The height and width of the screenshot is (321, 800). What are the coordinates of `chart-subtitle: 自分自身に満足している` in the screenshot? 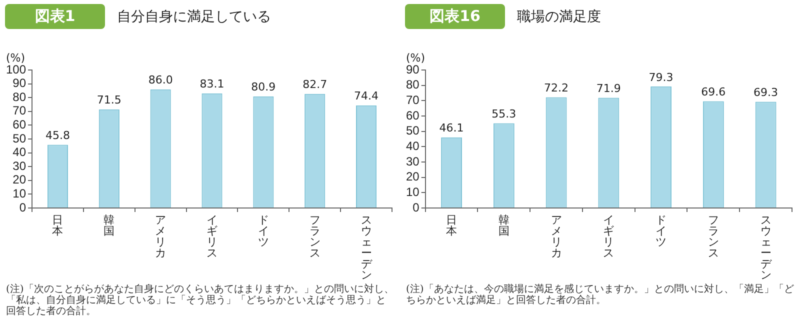 It's located at (194, 17).